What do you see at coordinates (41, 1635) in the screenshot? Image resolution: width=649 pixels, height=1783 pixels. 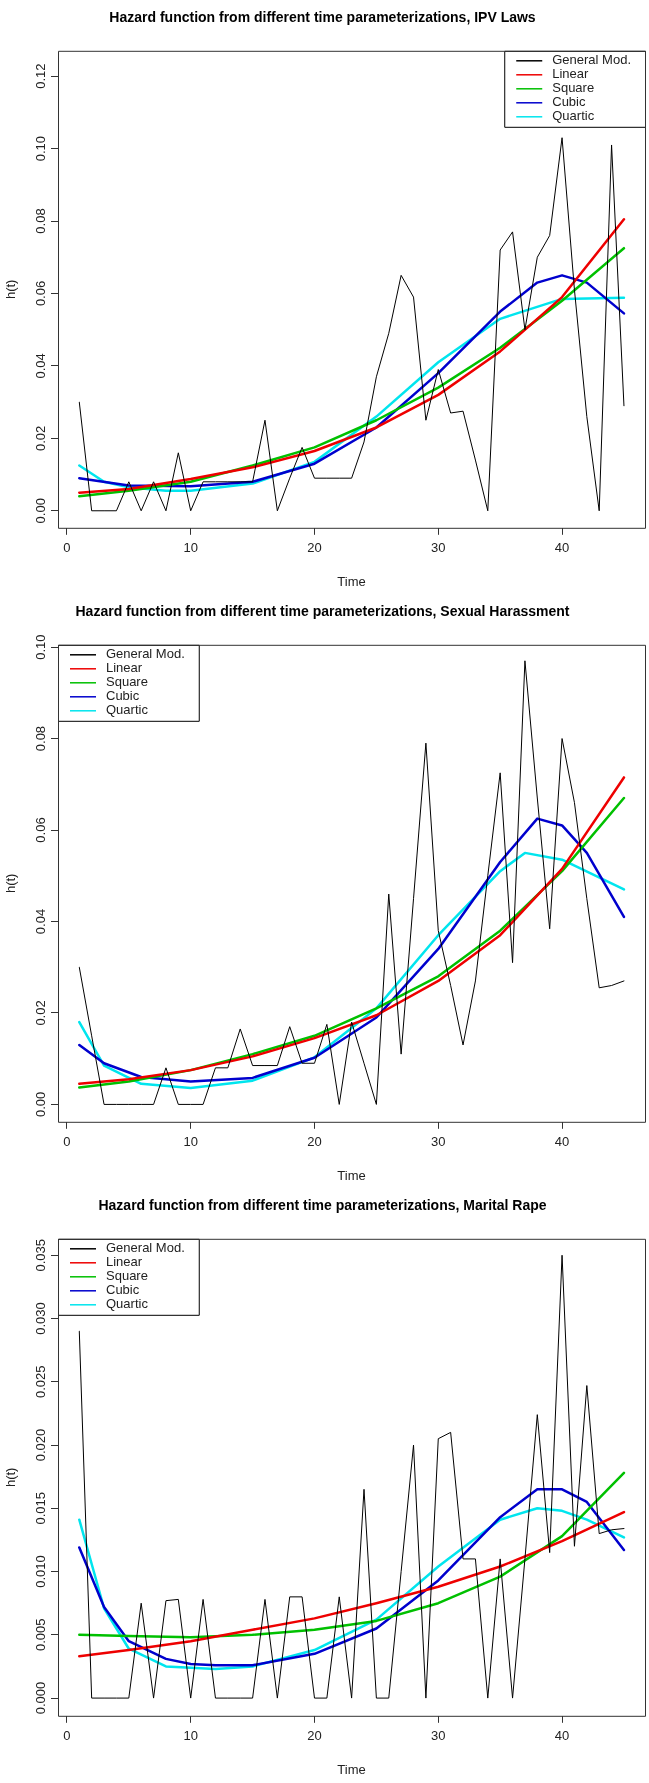 I see `y-tick-label: 0.005` at bounding box center [41, 1635].